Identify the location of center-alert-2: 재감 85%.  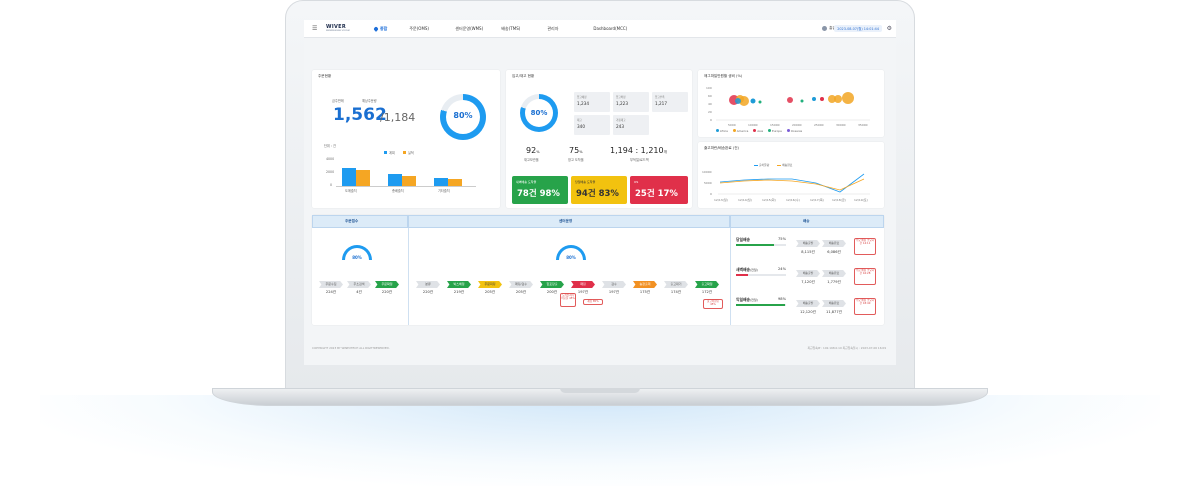
(593, 302).